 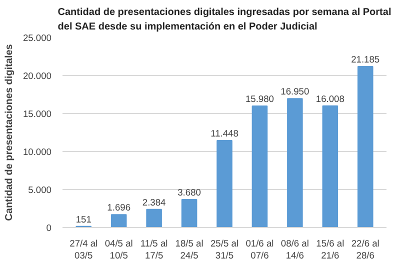 What do you see at coordinates (295, 91) in the screenshot?
I see `data-label: 16.950` at bounding box center [295, 91].